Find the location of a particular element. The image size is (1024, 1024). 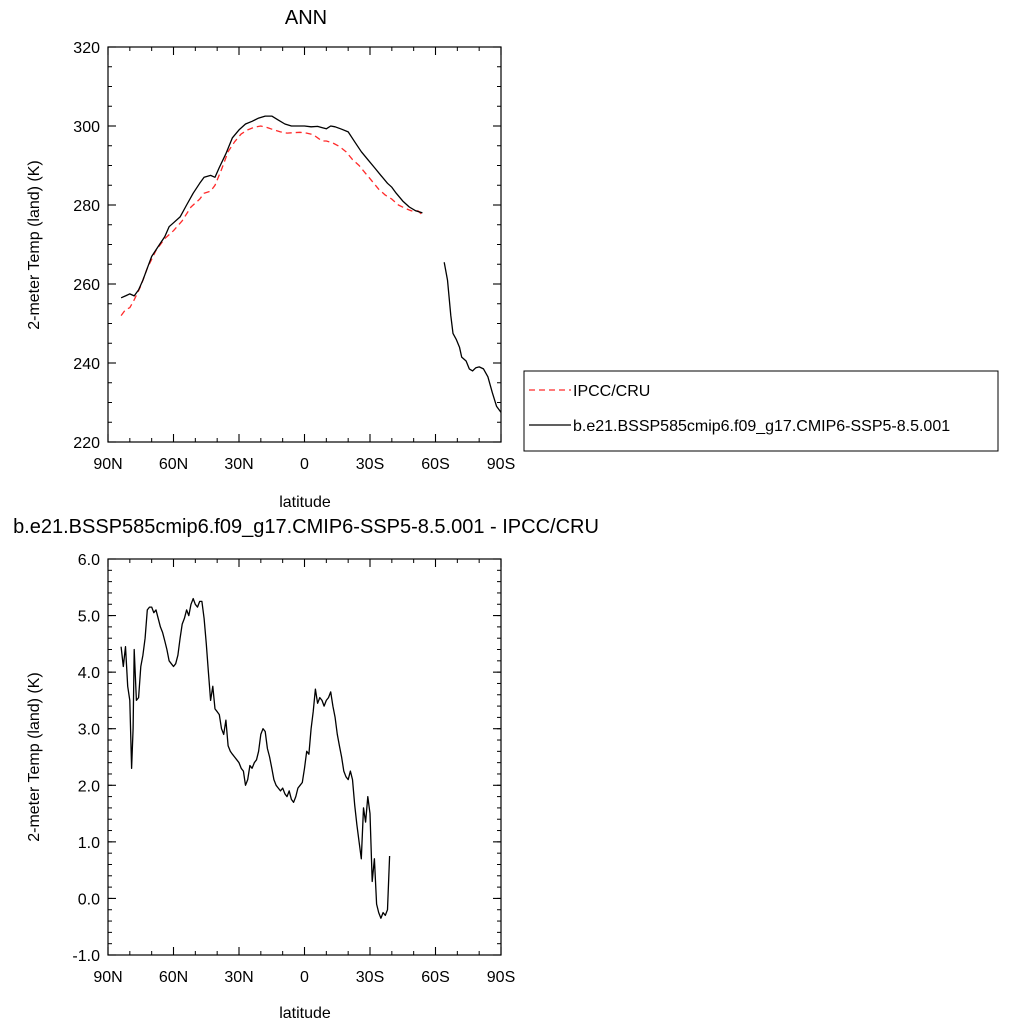

top-chart-plot-frame is located at coordinates (304, 244).